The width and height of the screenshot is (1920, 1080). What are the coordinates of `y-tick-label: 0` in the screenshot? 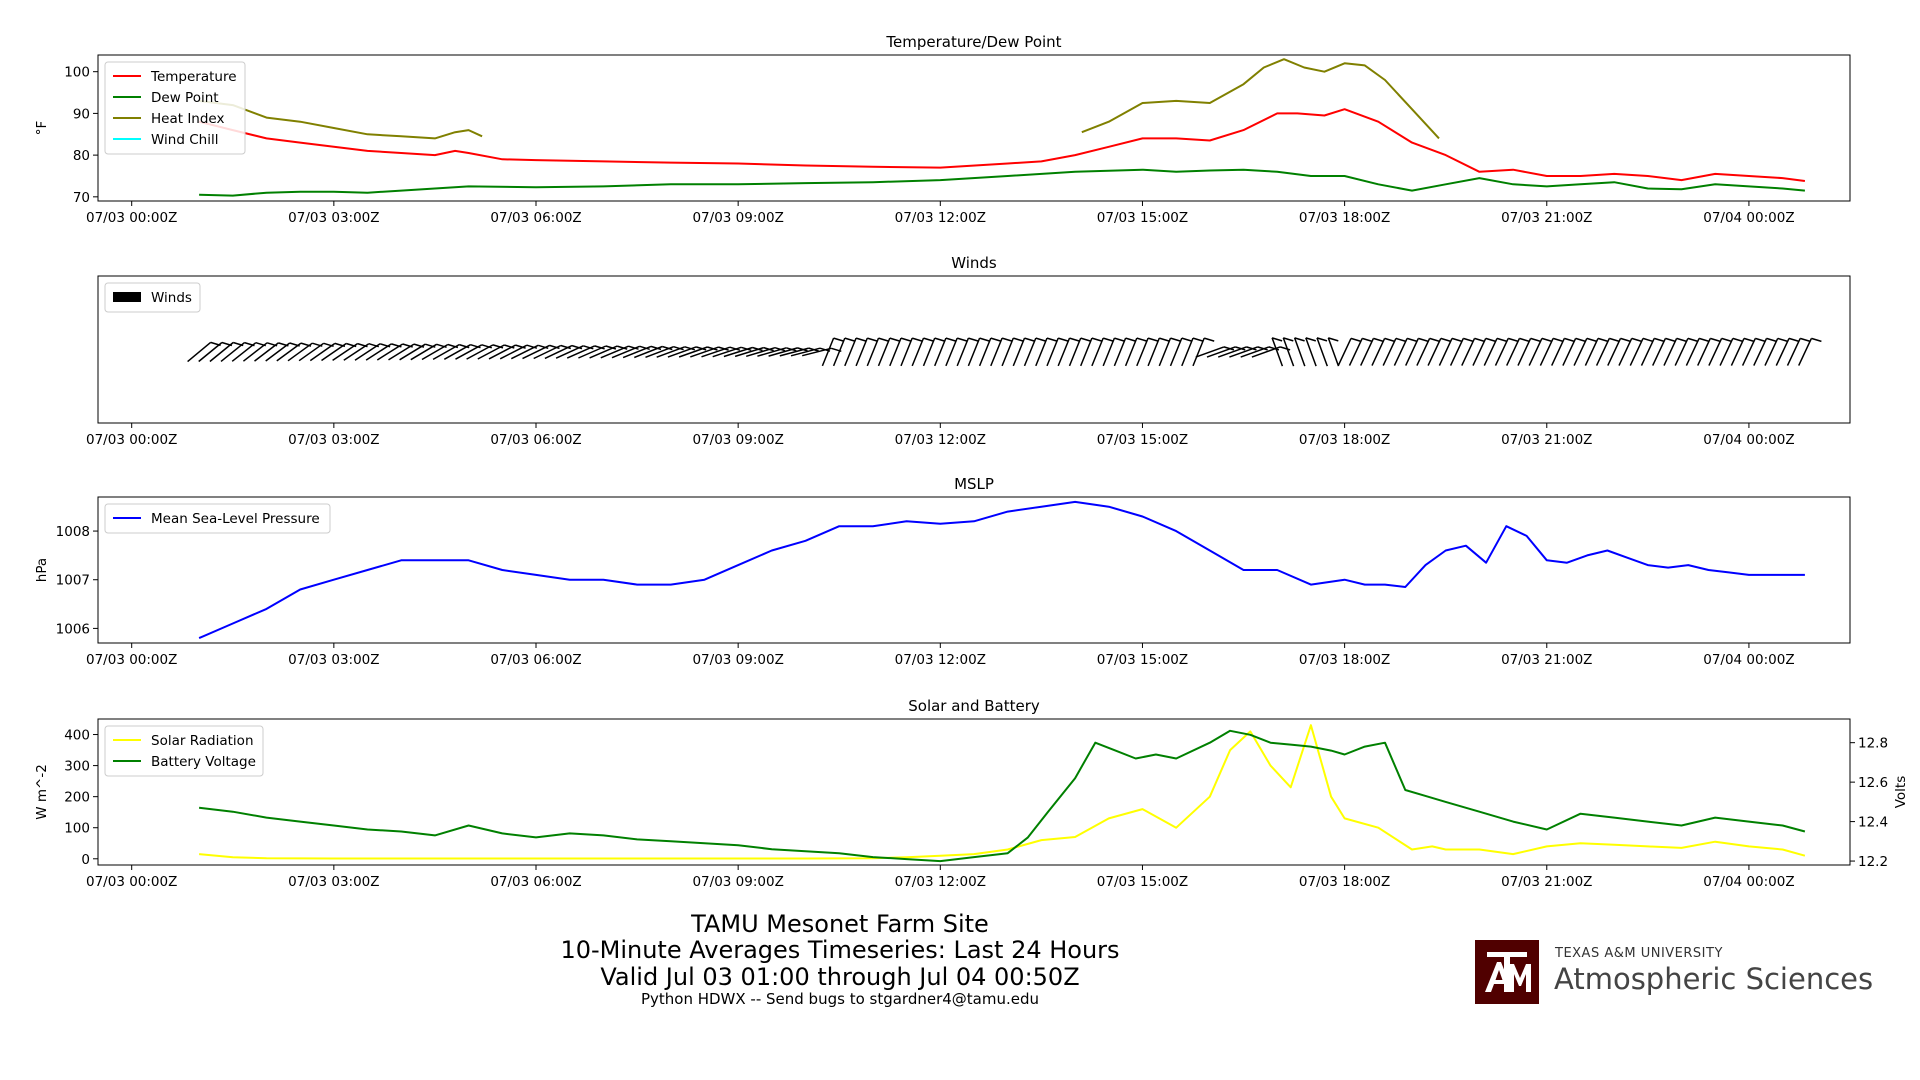 It's located at (85, 860).